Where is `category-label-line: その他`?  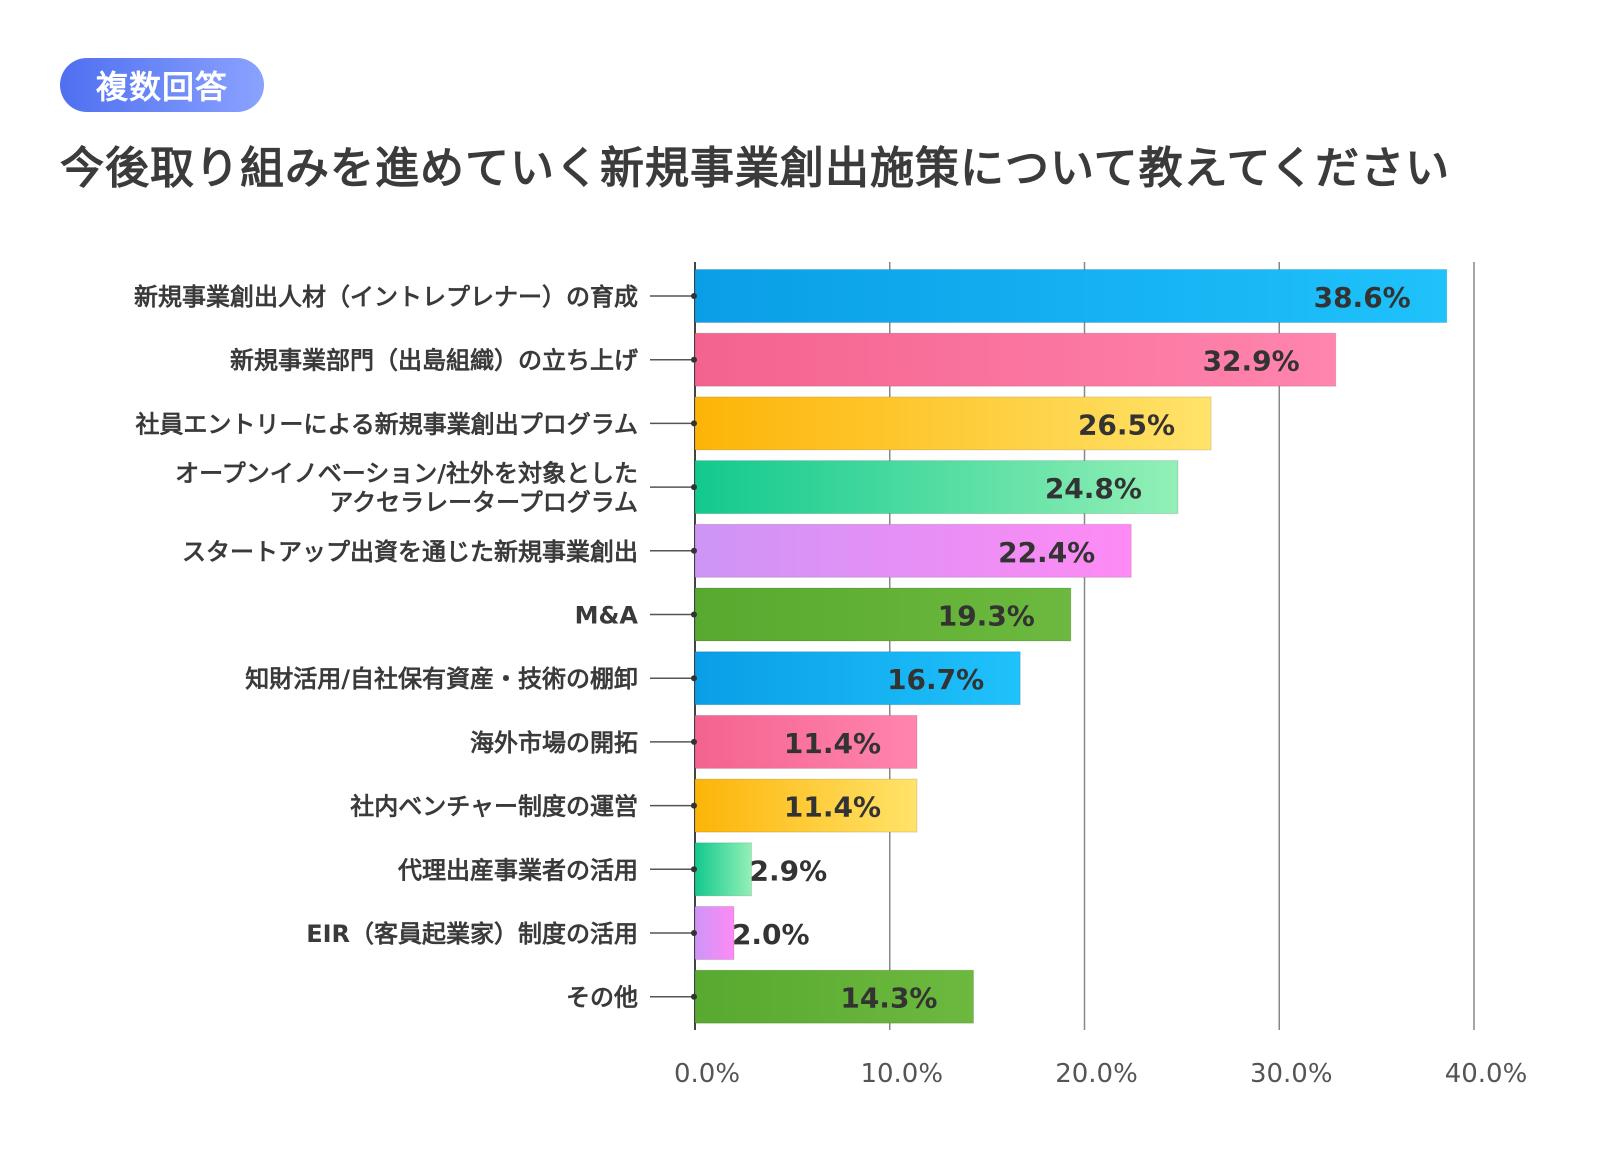 category-label-line: その他 is located at coordinates (602, 998).